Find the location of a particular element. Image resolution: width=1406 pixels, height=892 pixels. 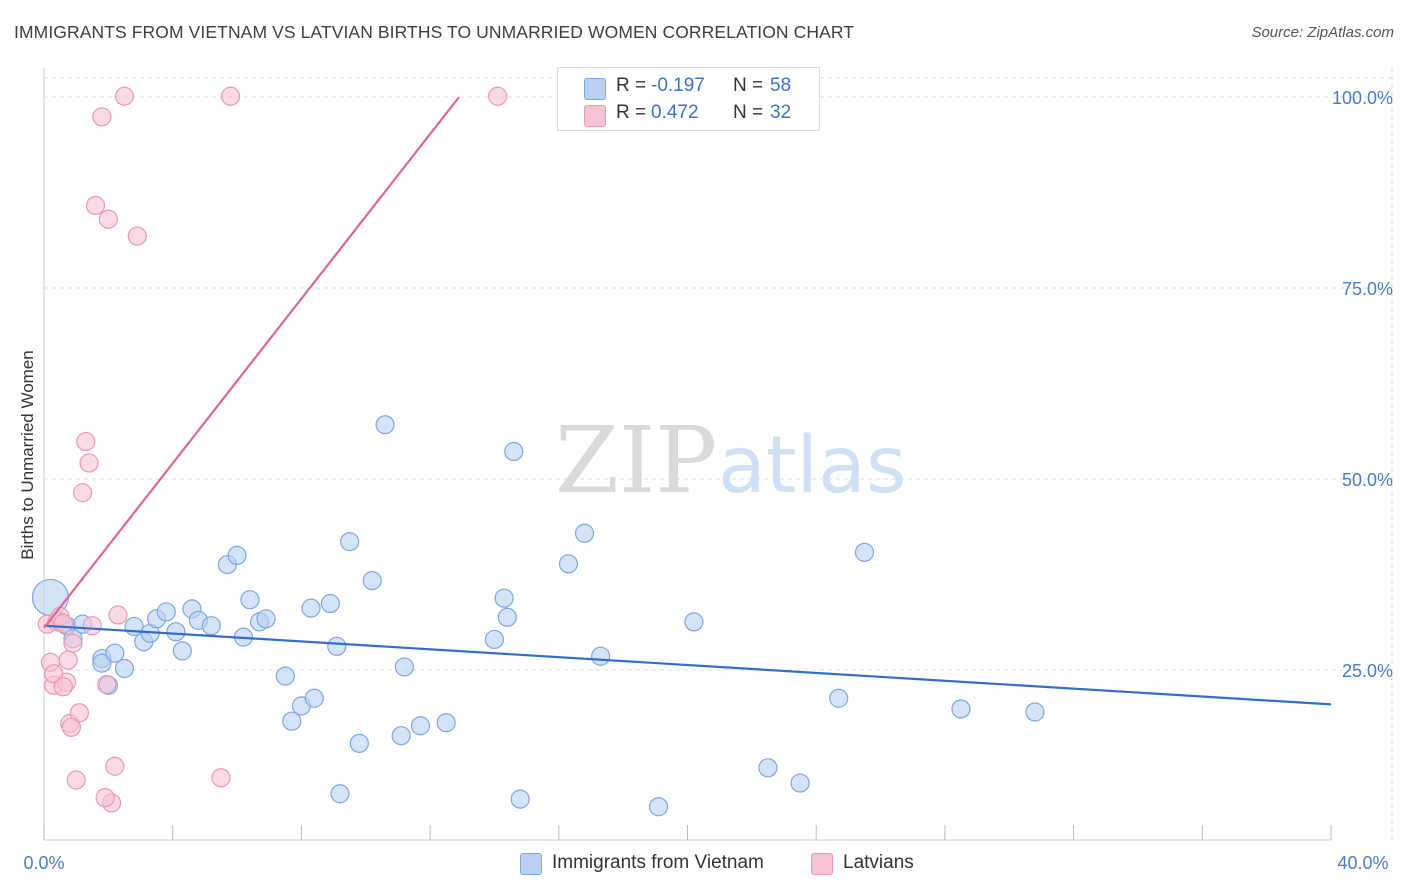

x-tick-label-max: 40.0% is located at coordinates (1362, 863).